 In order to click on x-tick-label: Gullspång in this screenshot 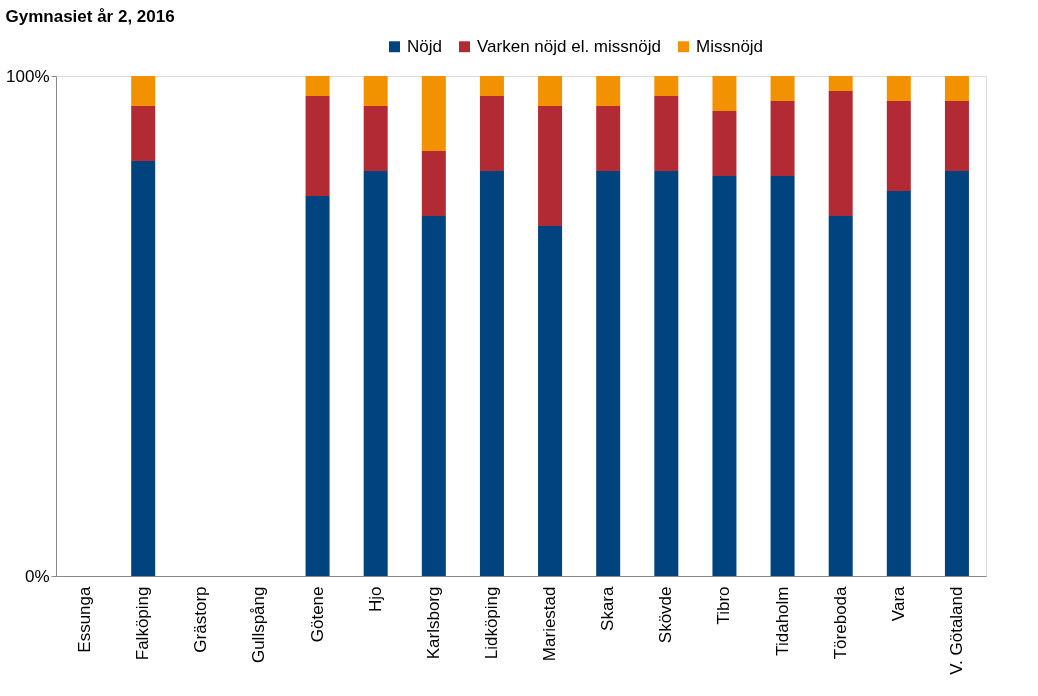, I will do `click(259, 625)`.